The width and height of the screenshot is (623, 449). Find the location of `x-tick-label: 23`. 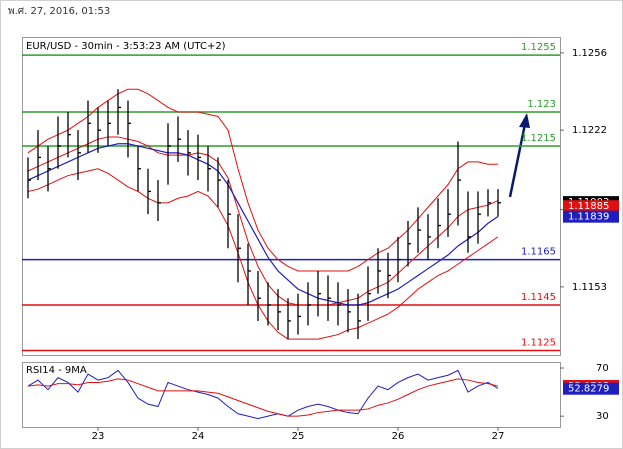

x-tick-label: 23 is located at coordinates (98, 436).